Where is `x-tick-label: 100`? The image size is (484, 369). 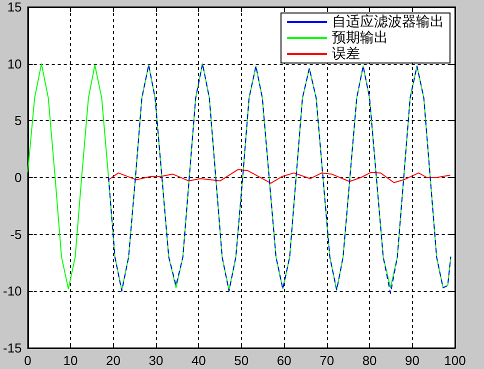
x-tick-label: 100 is located at coordinates (455, 360).